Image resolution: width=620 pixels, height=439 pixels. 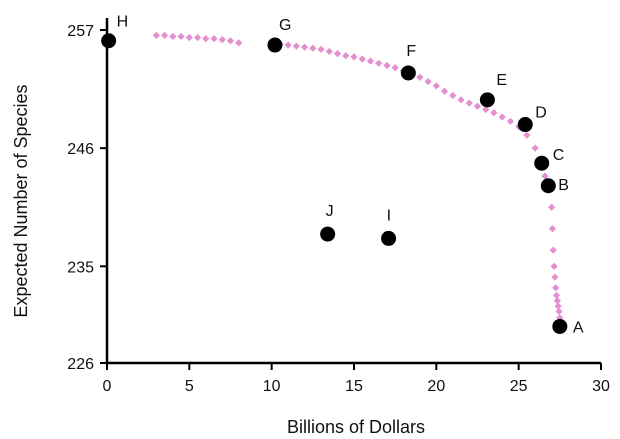 What do you see at coordinates (285, 25) in the screenshot?
I see `point-label-g: G` at bounding box center [285, 25].